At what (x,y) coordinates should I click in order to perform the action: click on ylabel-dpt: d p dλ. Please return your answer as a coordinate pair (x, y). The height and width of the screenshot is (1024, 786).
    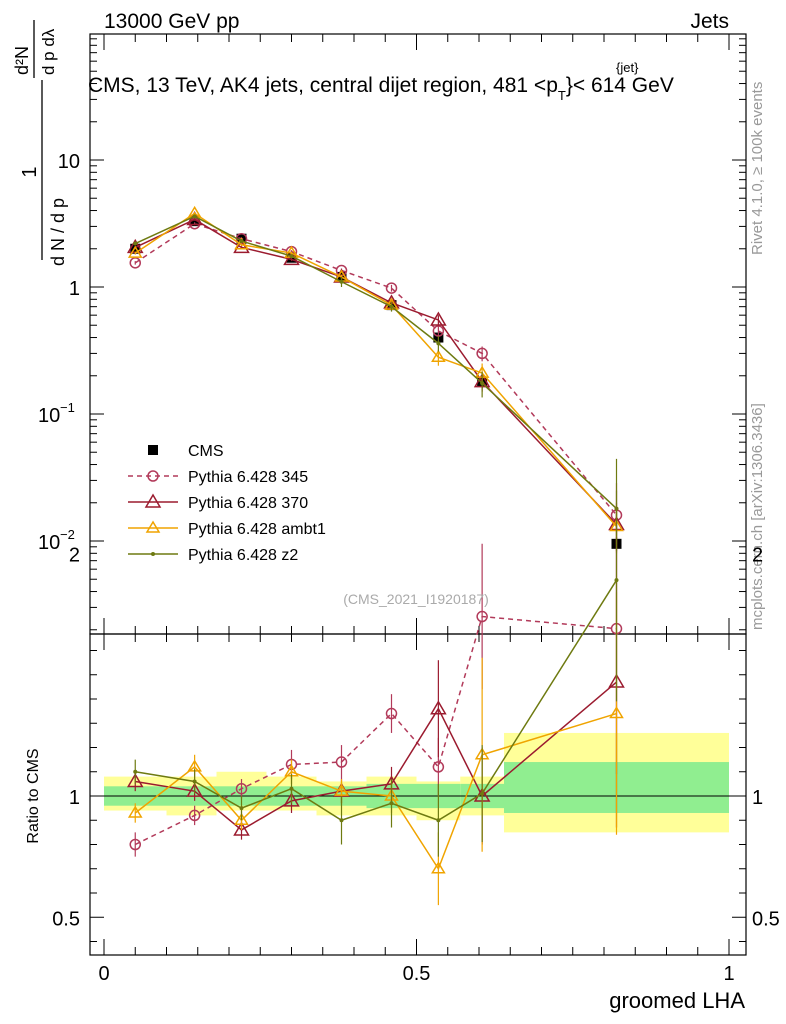
    Looking at the image, I should click on (48, 51).